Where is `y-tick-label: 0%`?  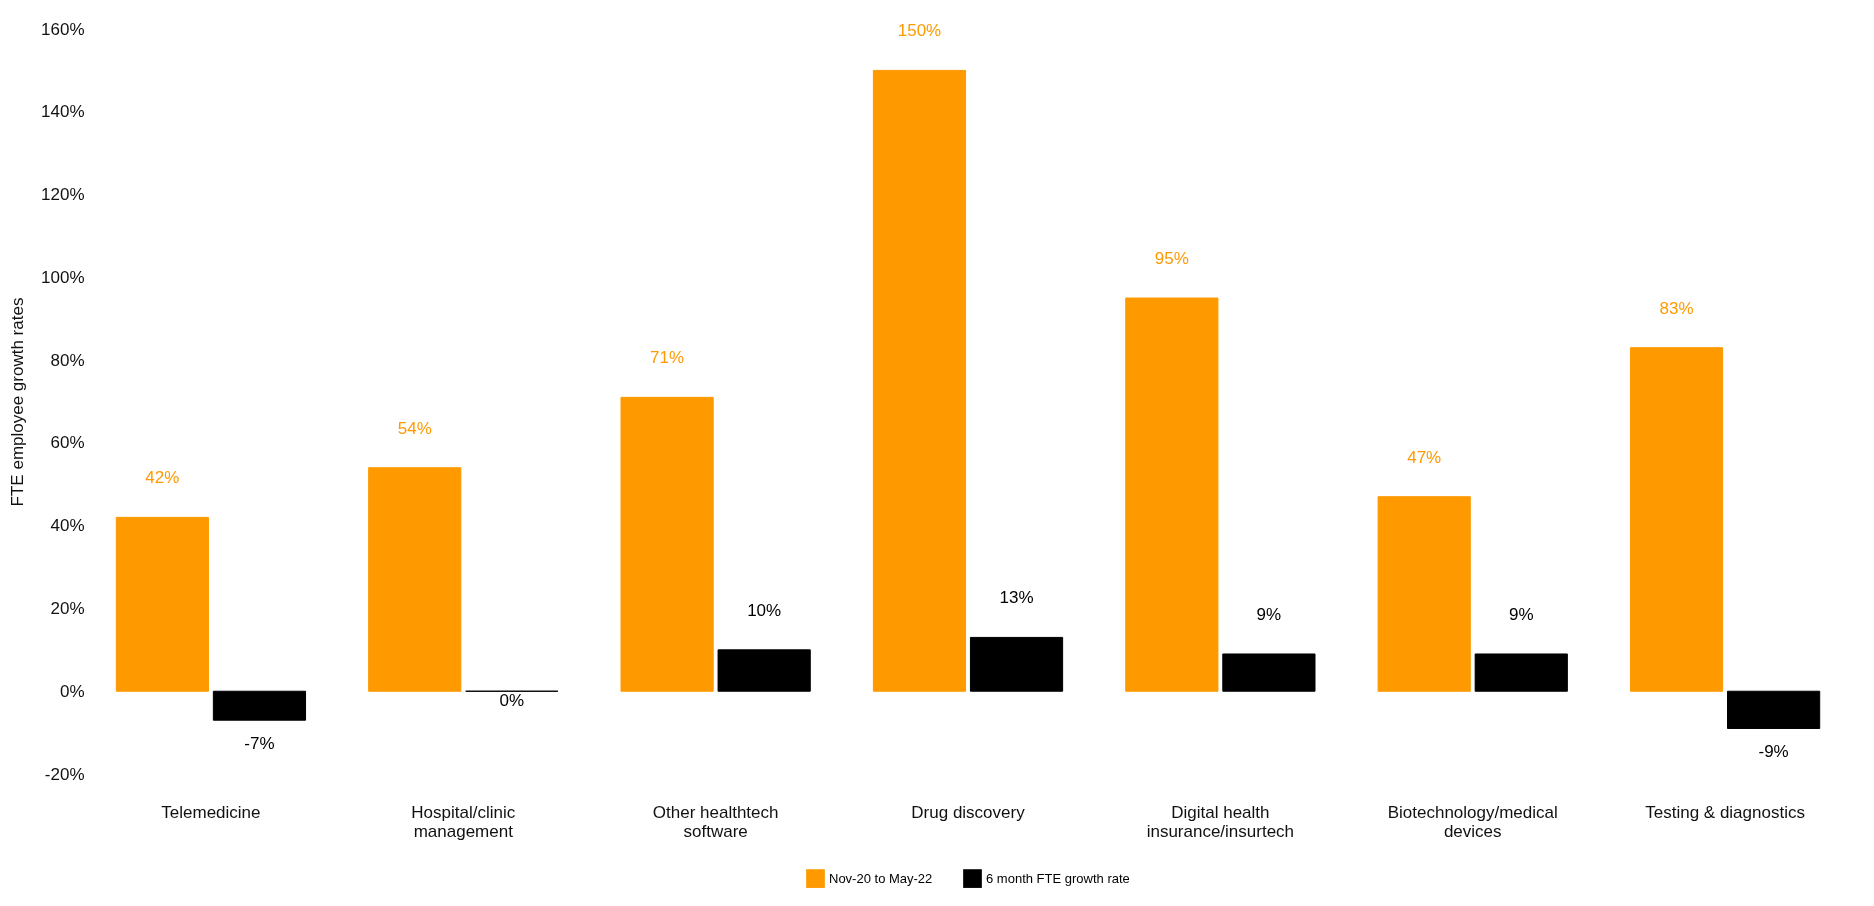 y-tick-label: 0% is located at coordinates (72, 691).